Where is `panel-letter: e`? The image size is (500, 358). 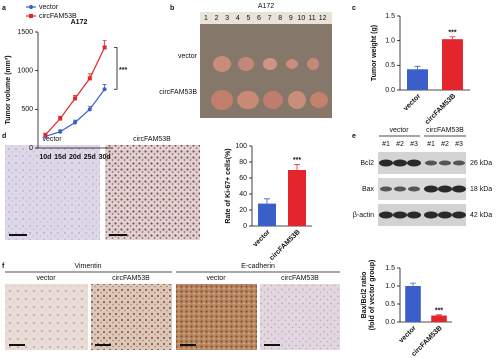
panel-letter: e is located at coordinates (354, 136).